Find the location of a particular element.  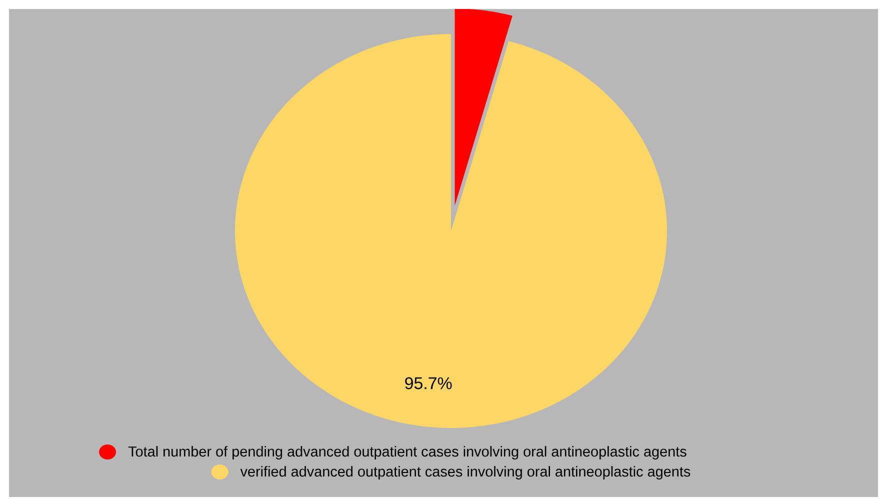

legend-label: verified advanced outpatient cases involving oral antineoplastic agents is located at coordinates (465, 473).